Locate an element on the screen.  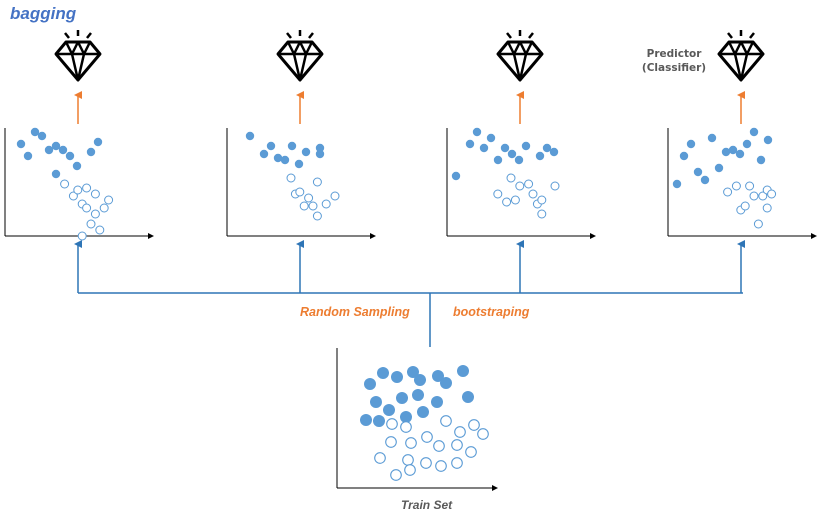
bootstraping-label: bootstraping is located at coordinates (491, 312).